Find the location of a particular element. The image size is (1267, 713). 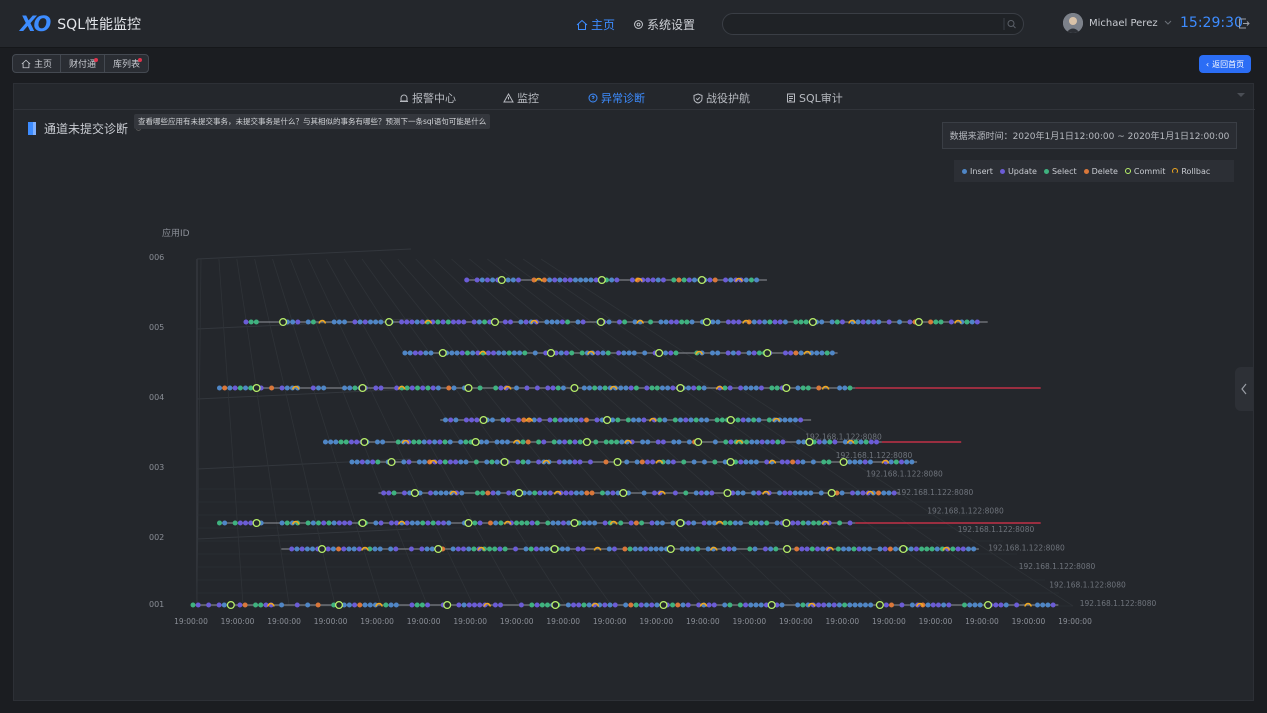

search-input is located at coordinates (873, 24).